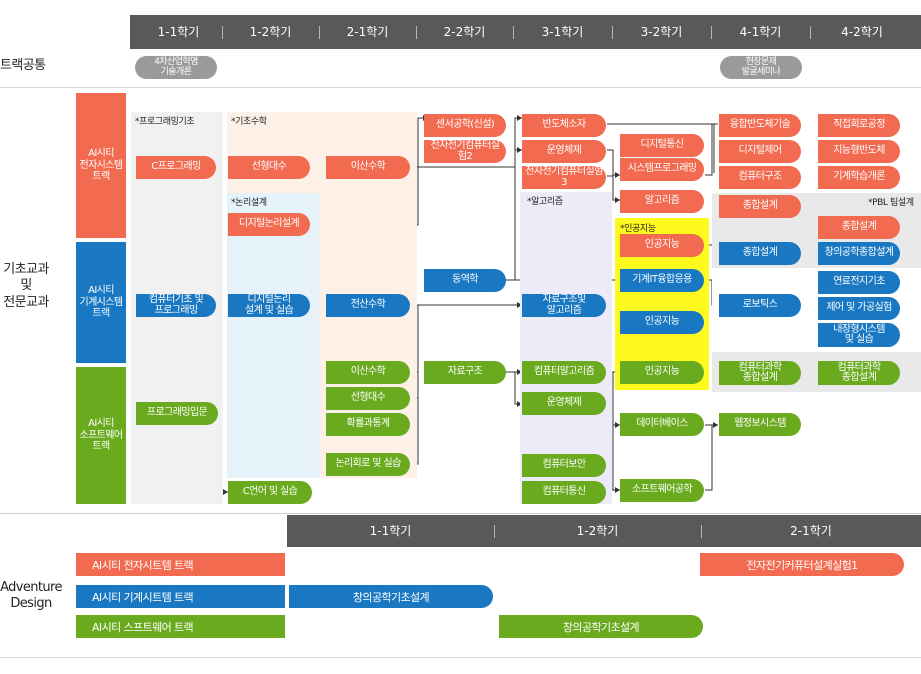 This screenshot has width=921, height=674. I want to click on course-pill: 융합반도체기술, so click(760, 125).